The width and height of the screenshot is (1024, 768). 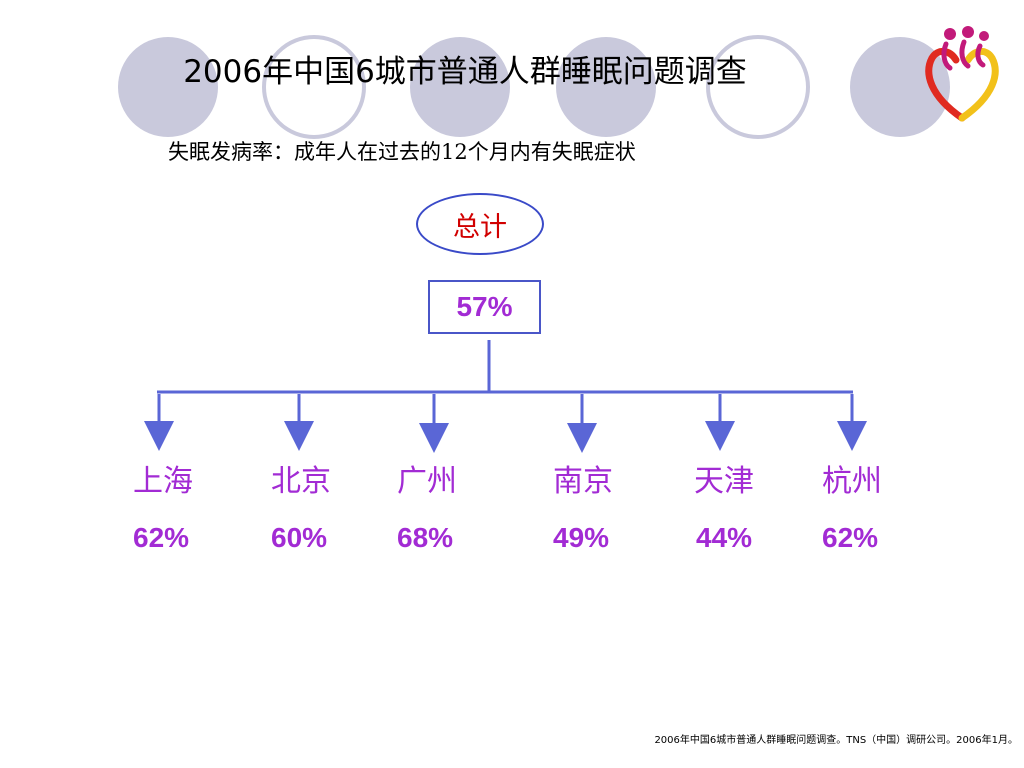 What do you see at coordinates (852, 481) in the screenshot?
I see `city-name-hangzhou: 杭州` at bounding box center [852, 481].